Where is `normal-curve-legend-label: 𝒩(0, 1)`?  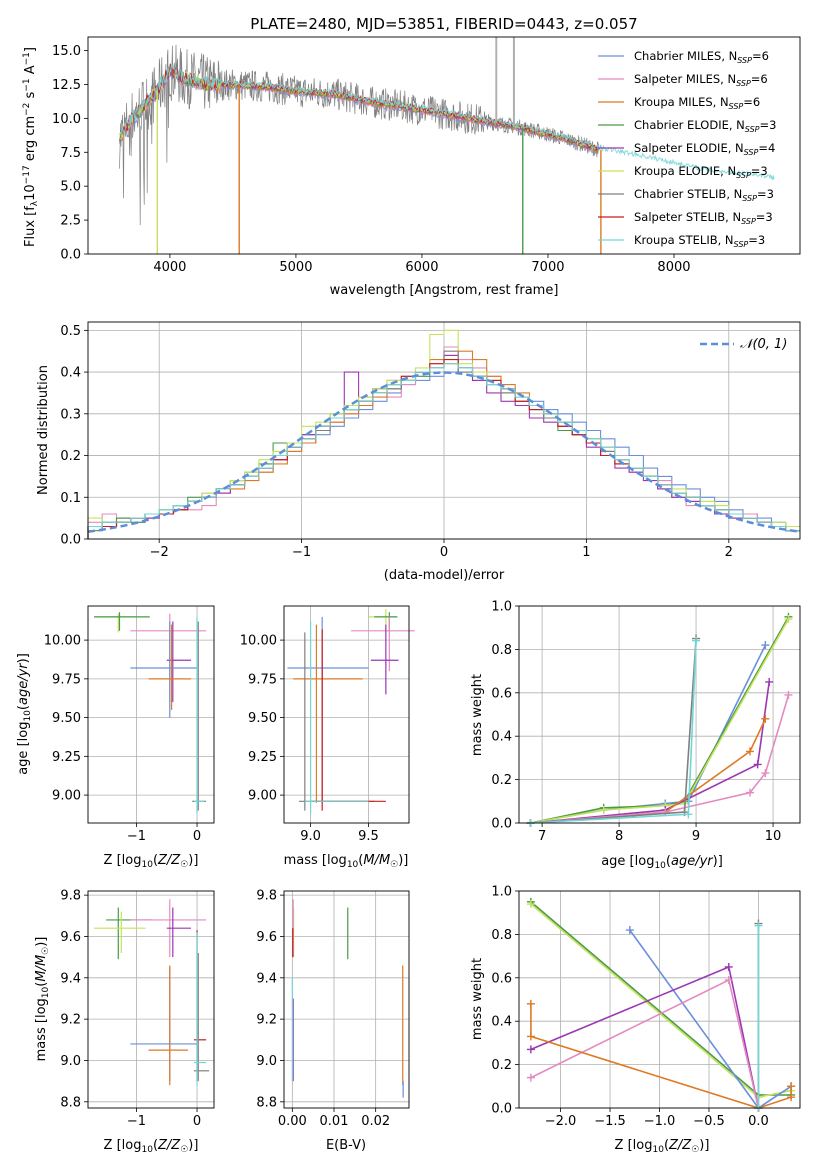 normal-curve-legend-label: 𝒩(0, 1) is located at coordinates (763, 344).